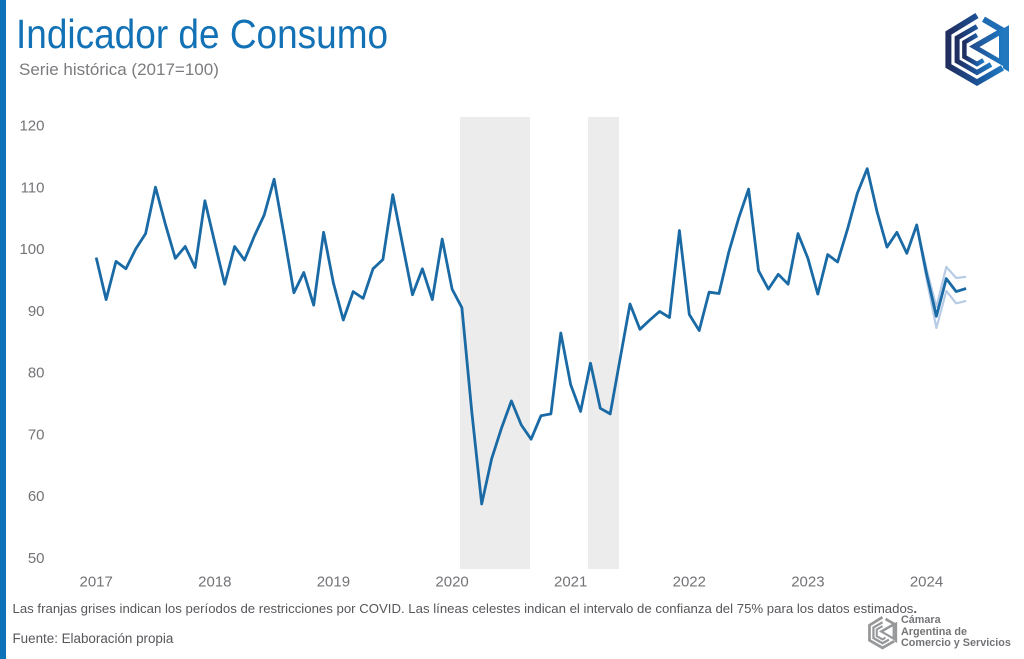  What do you see at coordinates (689, 582) in the screenshot?
I see `svg-text: 2022` at bounding box center [689, 582].